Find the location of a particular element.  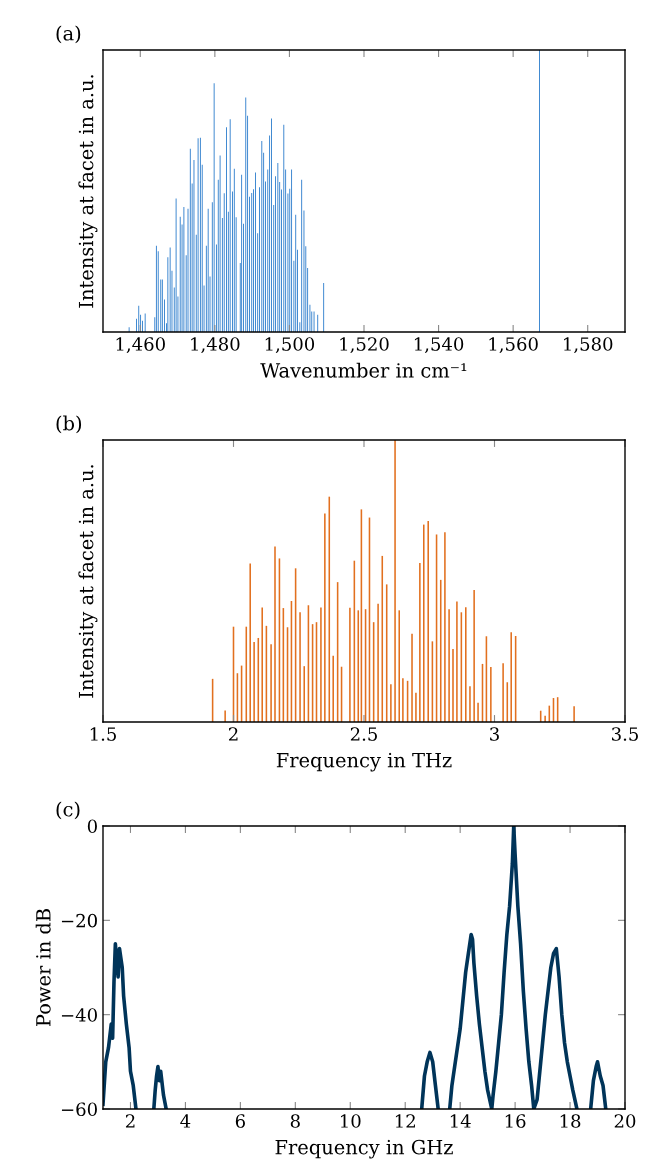

x-tick-label: 18 is located at coordinates (570, 1121).